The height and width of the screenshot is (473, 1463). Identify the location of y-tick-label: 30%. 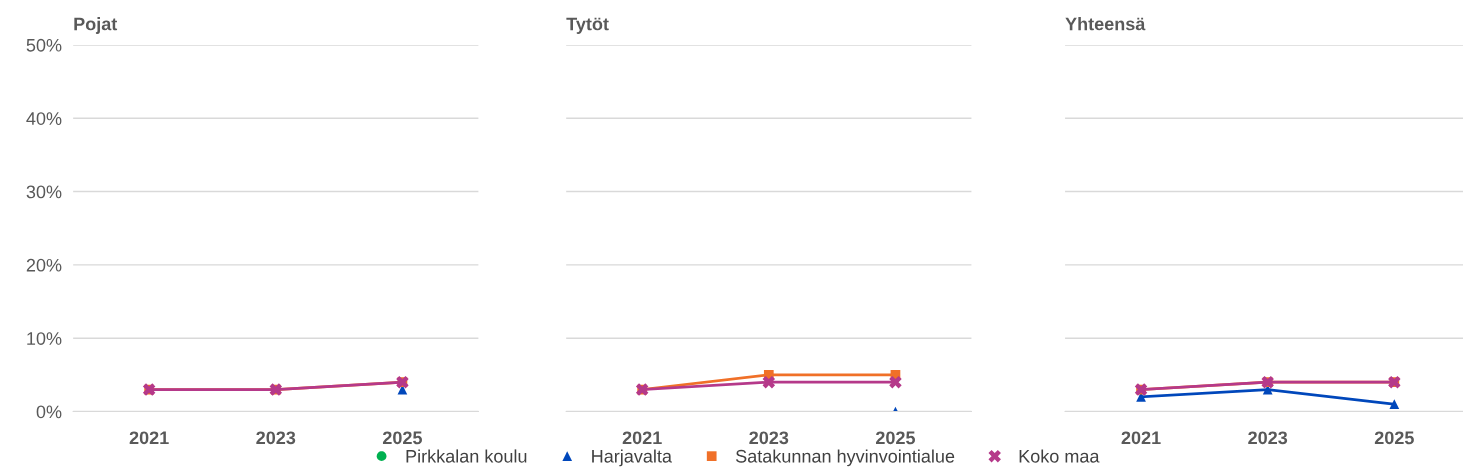
(44, 192).